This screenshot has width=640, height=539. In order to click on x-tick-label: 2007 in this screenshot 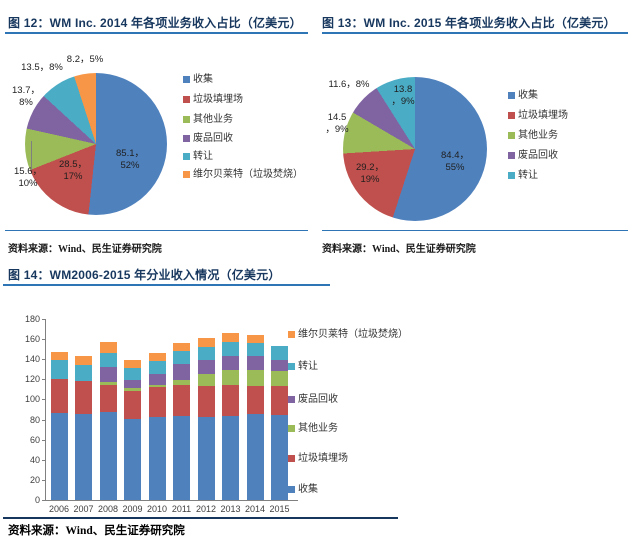, I will do `click(83, 509)`.